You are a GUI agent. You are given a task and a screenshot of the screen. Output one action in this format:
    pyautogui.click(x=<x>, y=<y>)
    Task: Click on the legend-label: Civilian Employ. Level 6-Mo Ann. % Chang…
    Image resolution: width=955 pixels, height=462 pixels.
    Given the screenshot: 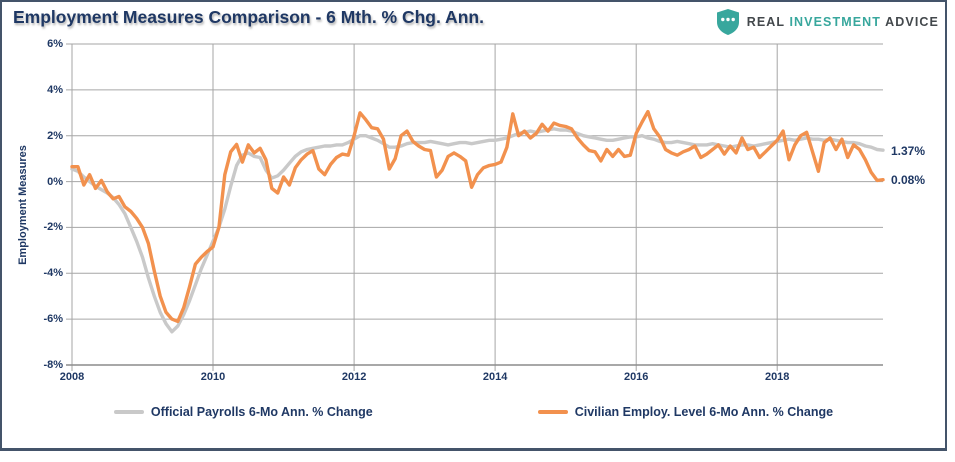 What is the action you would take?
    pyautogui.click(x=704, y=412)
    